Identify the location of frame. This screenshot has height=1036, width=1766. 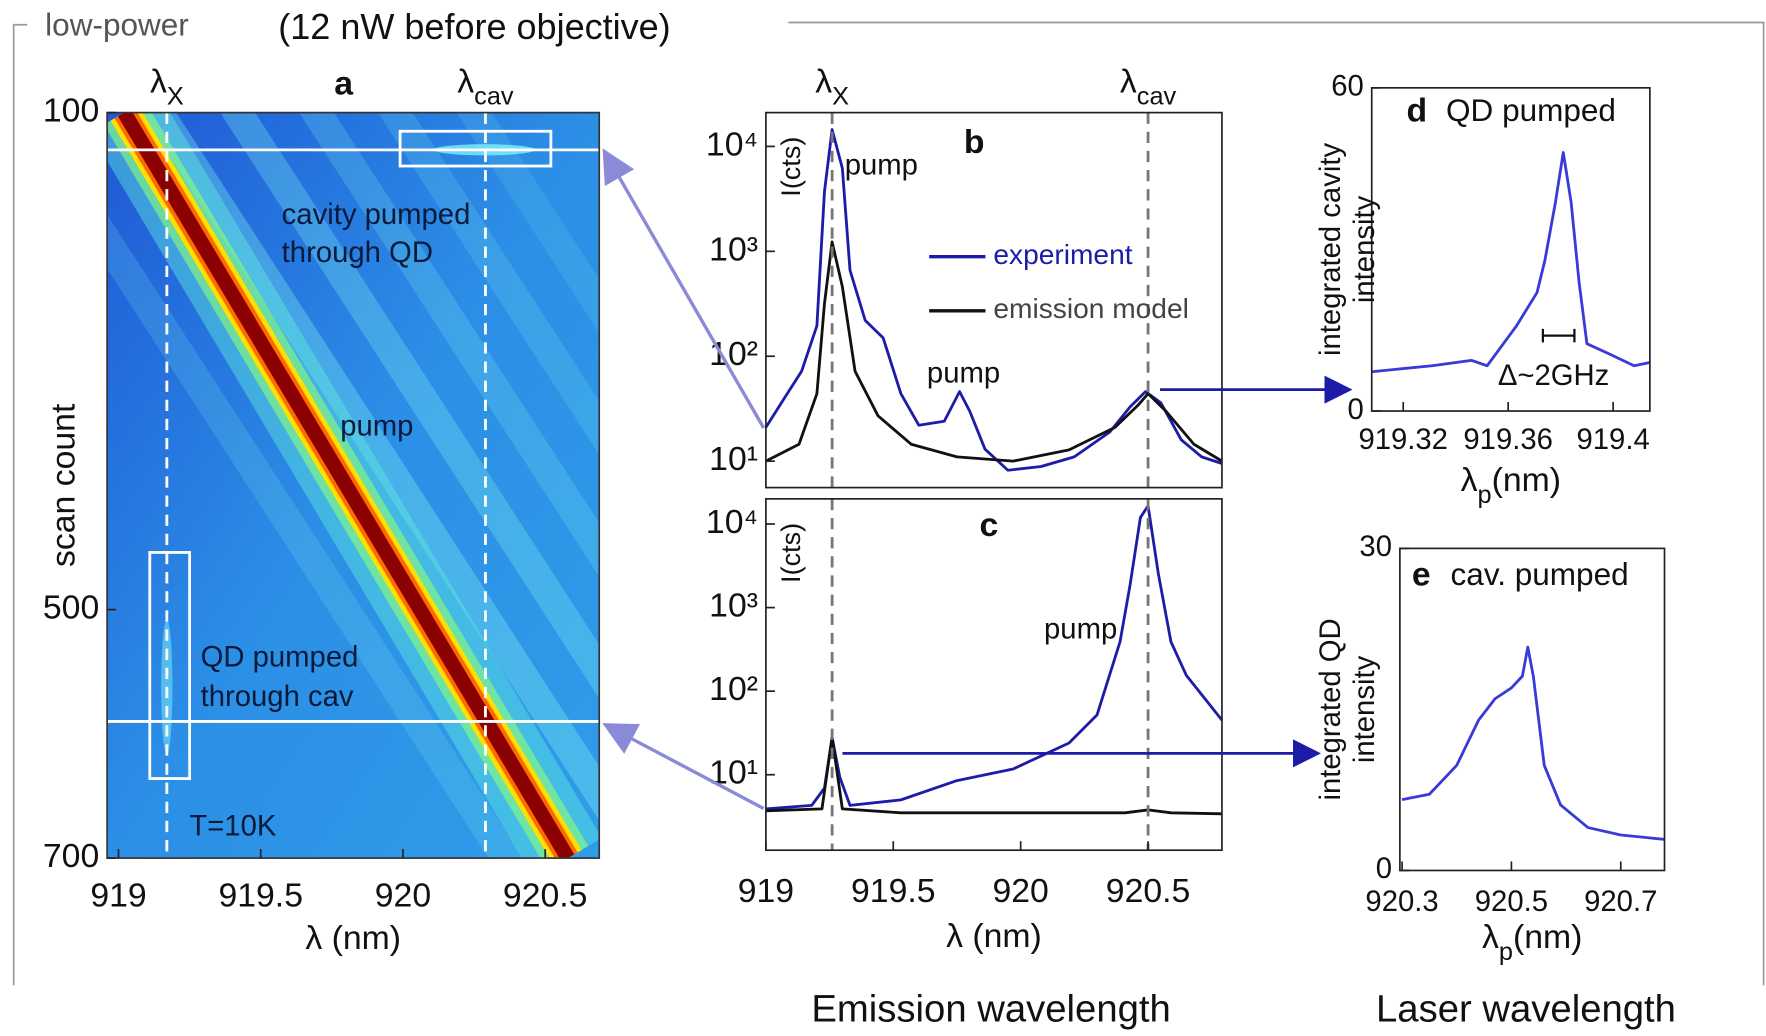
(20, 504).